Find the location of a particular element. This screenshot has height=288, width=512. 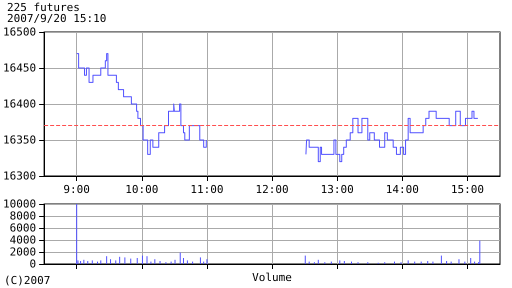

x-axis-title: Volume is located at coordinates (272, 277).